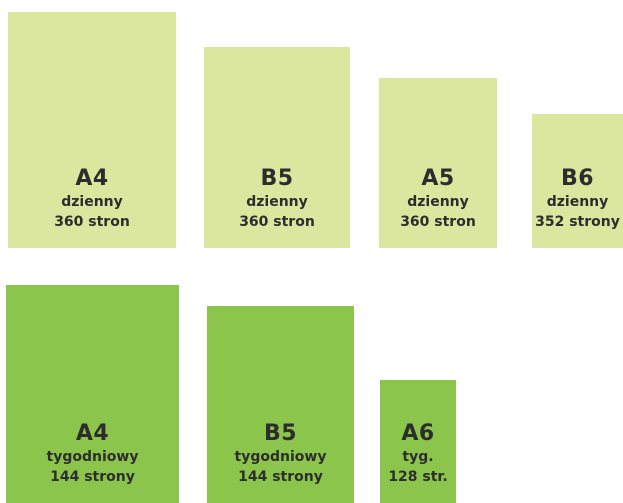 The width and height of the screenshot is (623, 503). I want to click on page-count: 352 strony, so click(577, 222).